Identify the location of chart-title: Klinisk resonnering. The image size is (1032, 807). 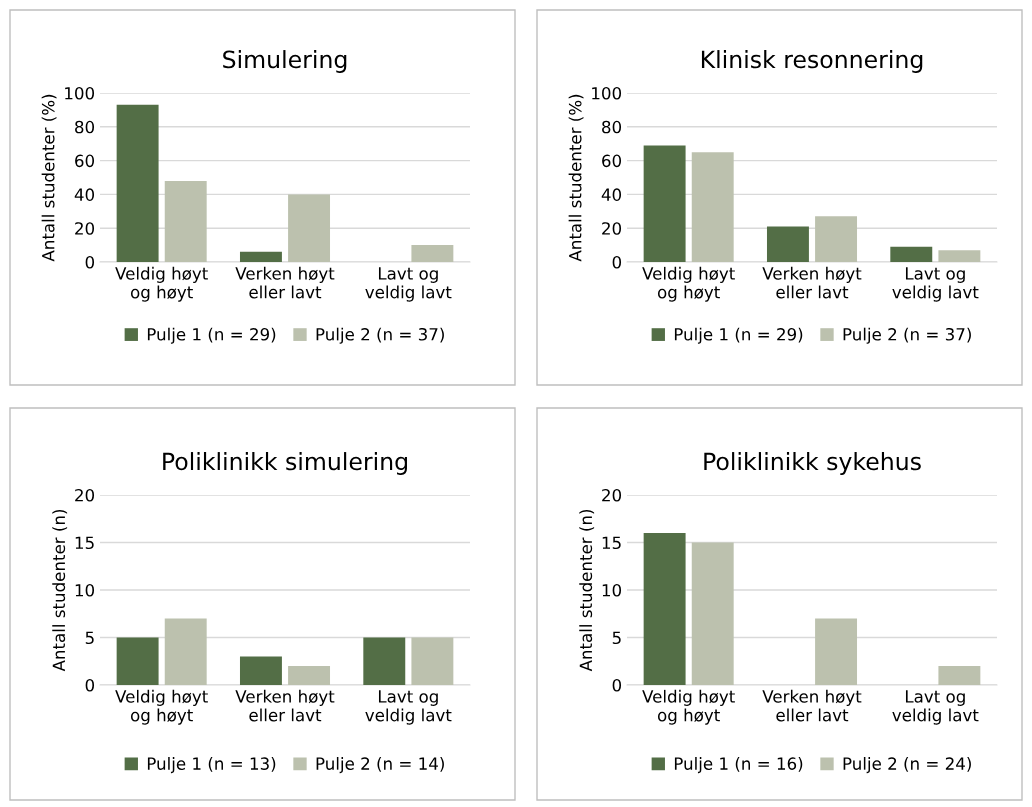
(812, 61).